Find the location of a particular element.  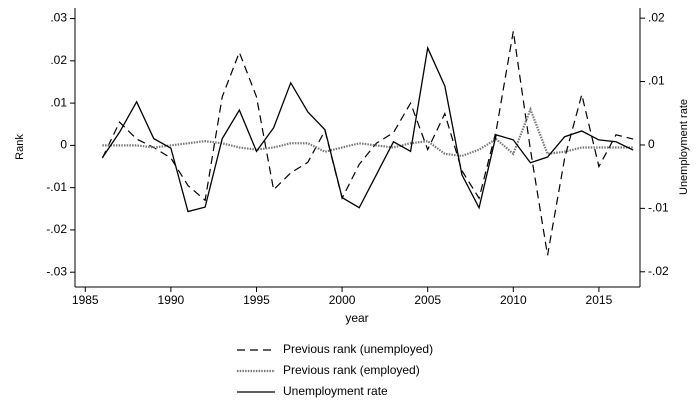

y2-tick-label: .02 is located at coordinates (656, 17).